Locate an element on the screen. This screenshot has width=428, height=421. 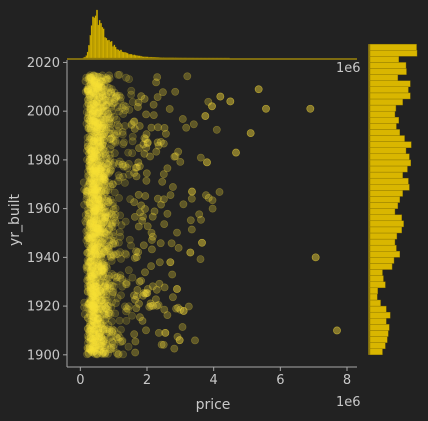
y-tick-label: 1900 is located at coordinates (43, 355).